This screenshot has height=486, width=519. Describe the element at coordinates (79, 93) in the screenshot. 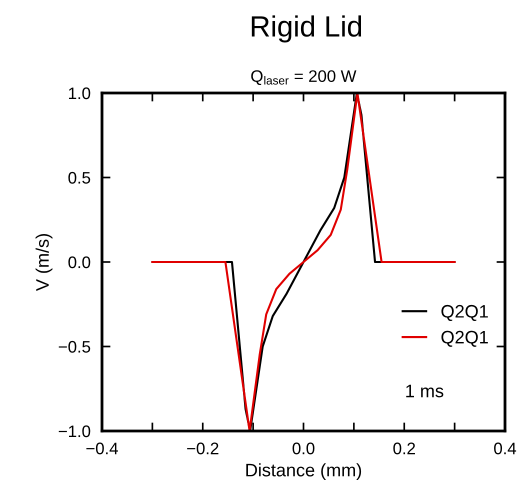

I see `y-tick-label: 1.0` at that location.